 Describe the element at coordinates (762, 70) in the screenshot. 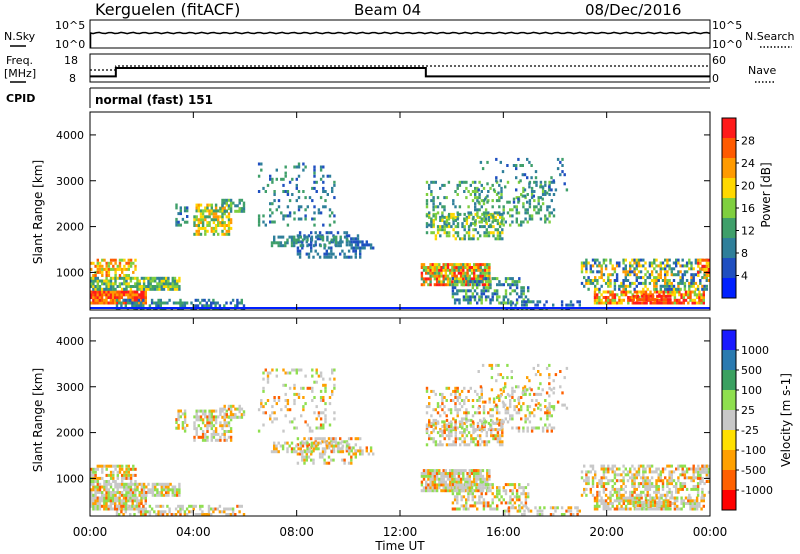

I see `nave-label: Nave` at that location.